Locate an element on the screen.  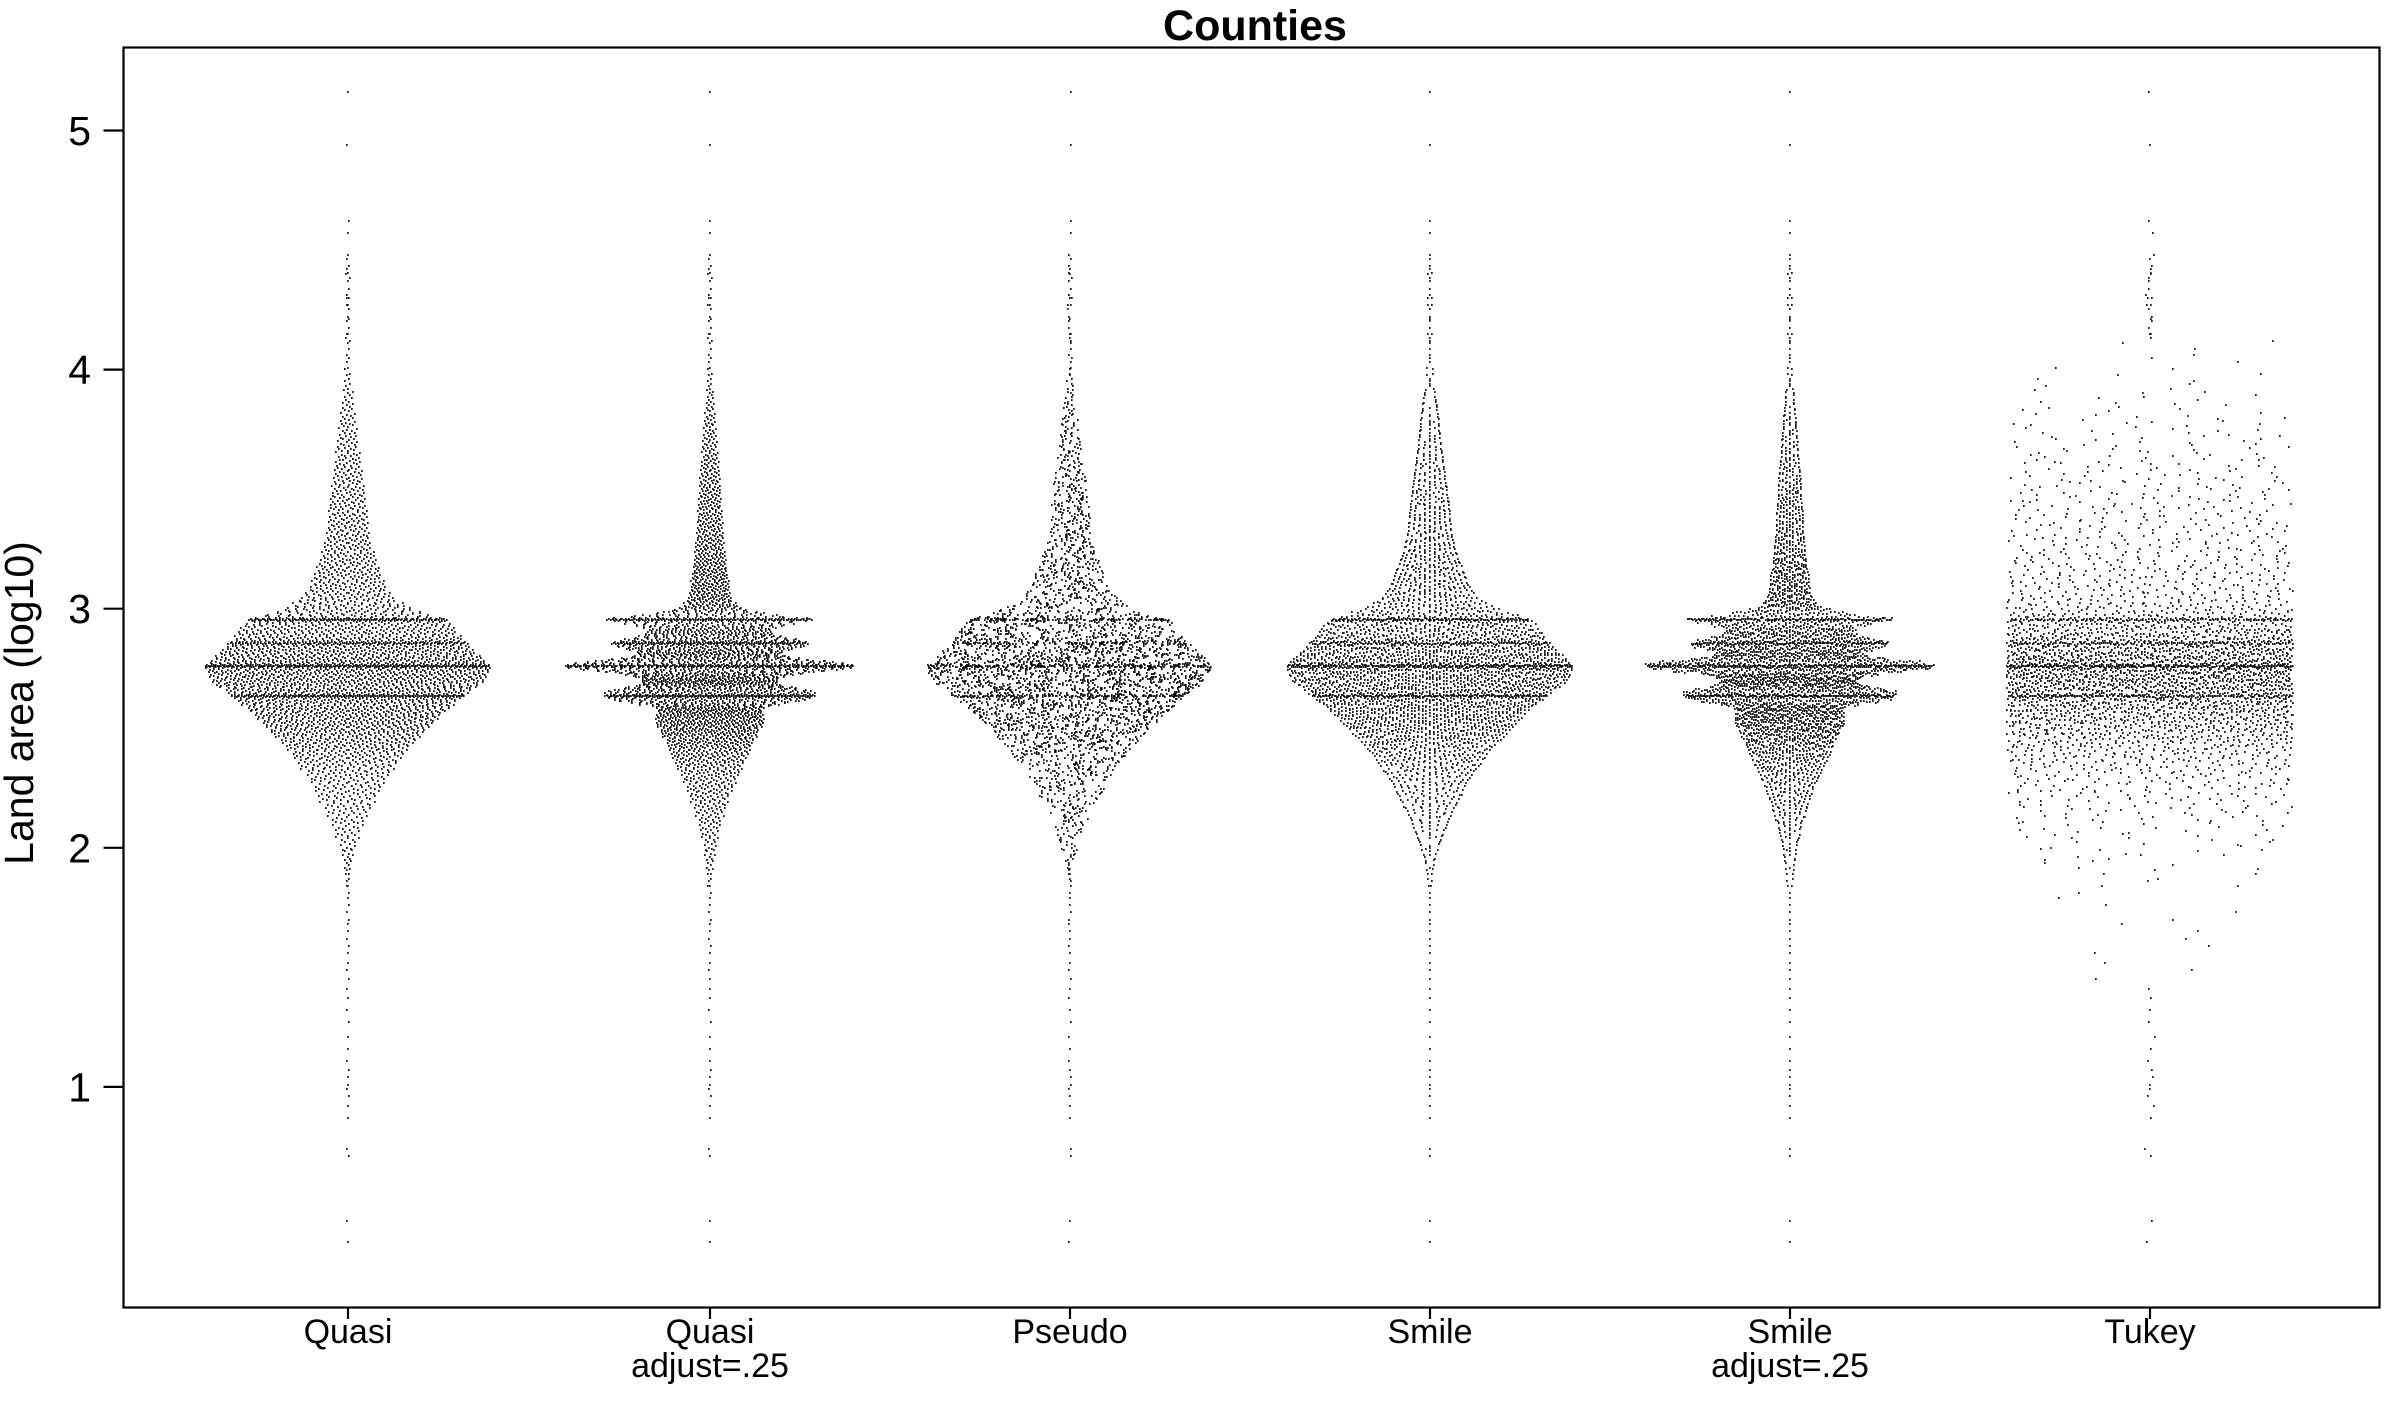
svg-text: Pseudo is located at coordinates (1069, 1332).